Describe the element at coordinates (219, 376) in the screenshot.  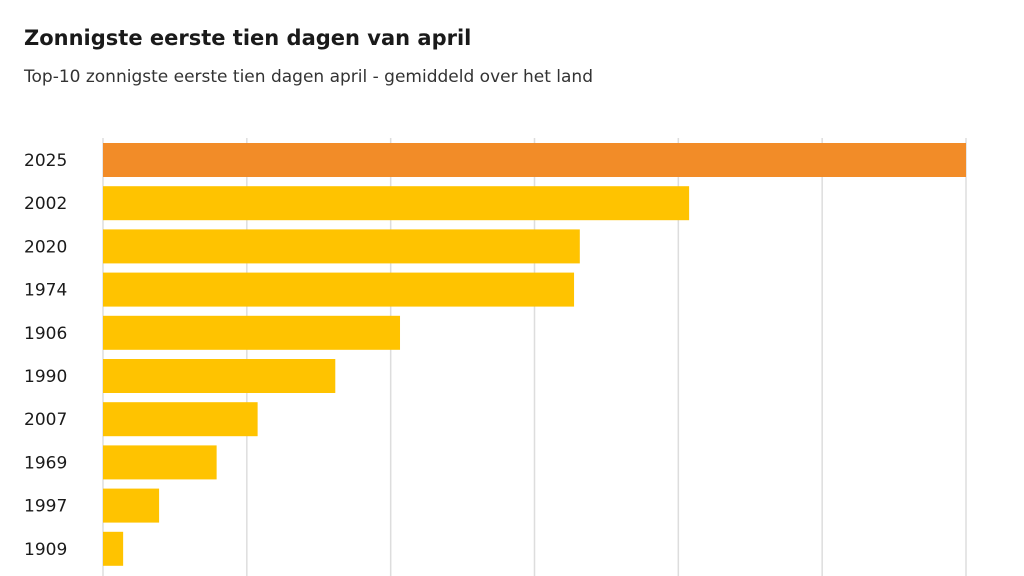
I see `bar-1990` at that location.